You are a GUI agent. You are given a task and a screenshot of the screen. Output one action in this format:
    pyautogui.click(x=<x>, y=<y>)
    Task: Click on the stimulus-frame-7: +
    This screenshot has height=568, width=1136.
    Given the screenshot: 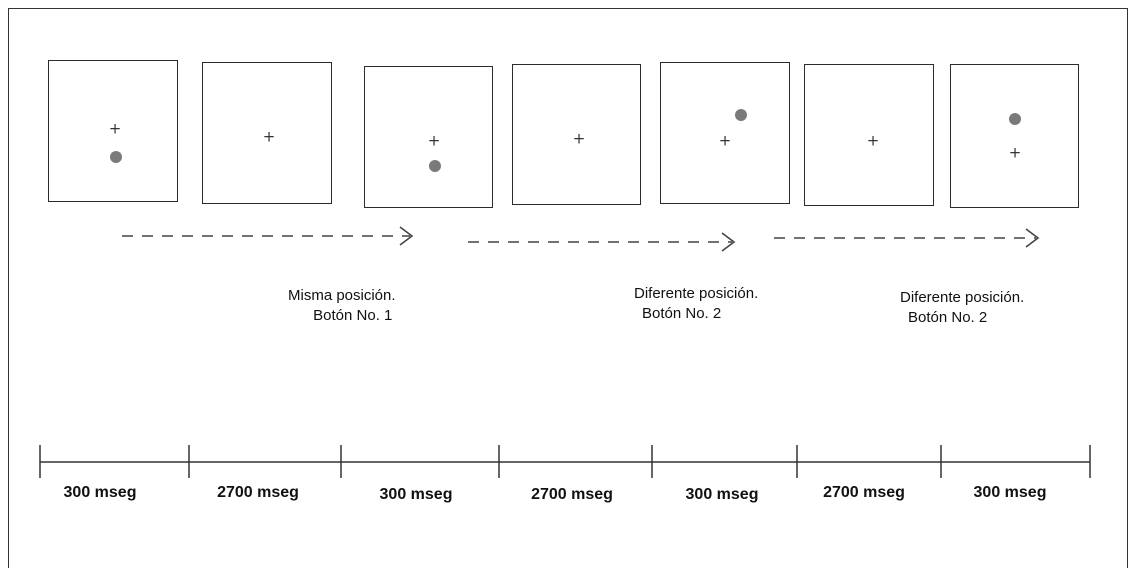 What is the action you would take?
    pyautogui.click(x=1014, y=136)
    